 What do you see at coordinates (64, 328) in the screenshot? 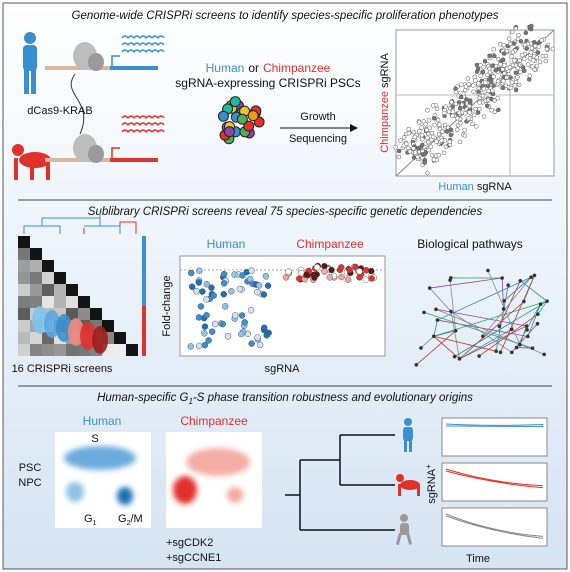
I see `screen-figure` at bounding box center [64, 328].